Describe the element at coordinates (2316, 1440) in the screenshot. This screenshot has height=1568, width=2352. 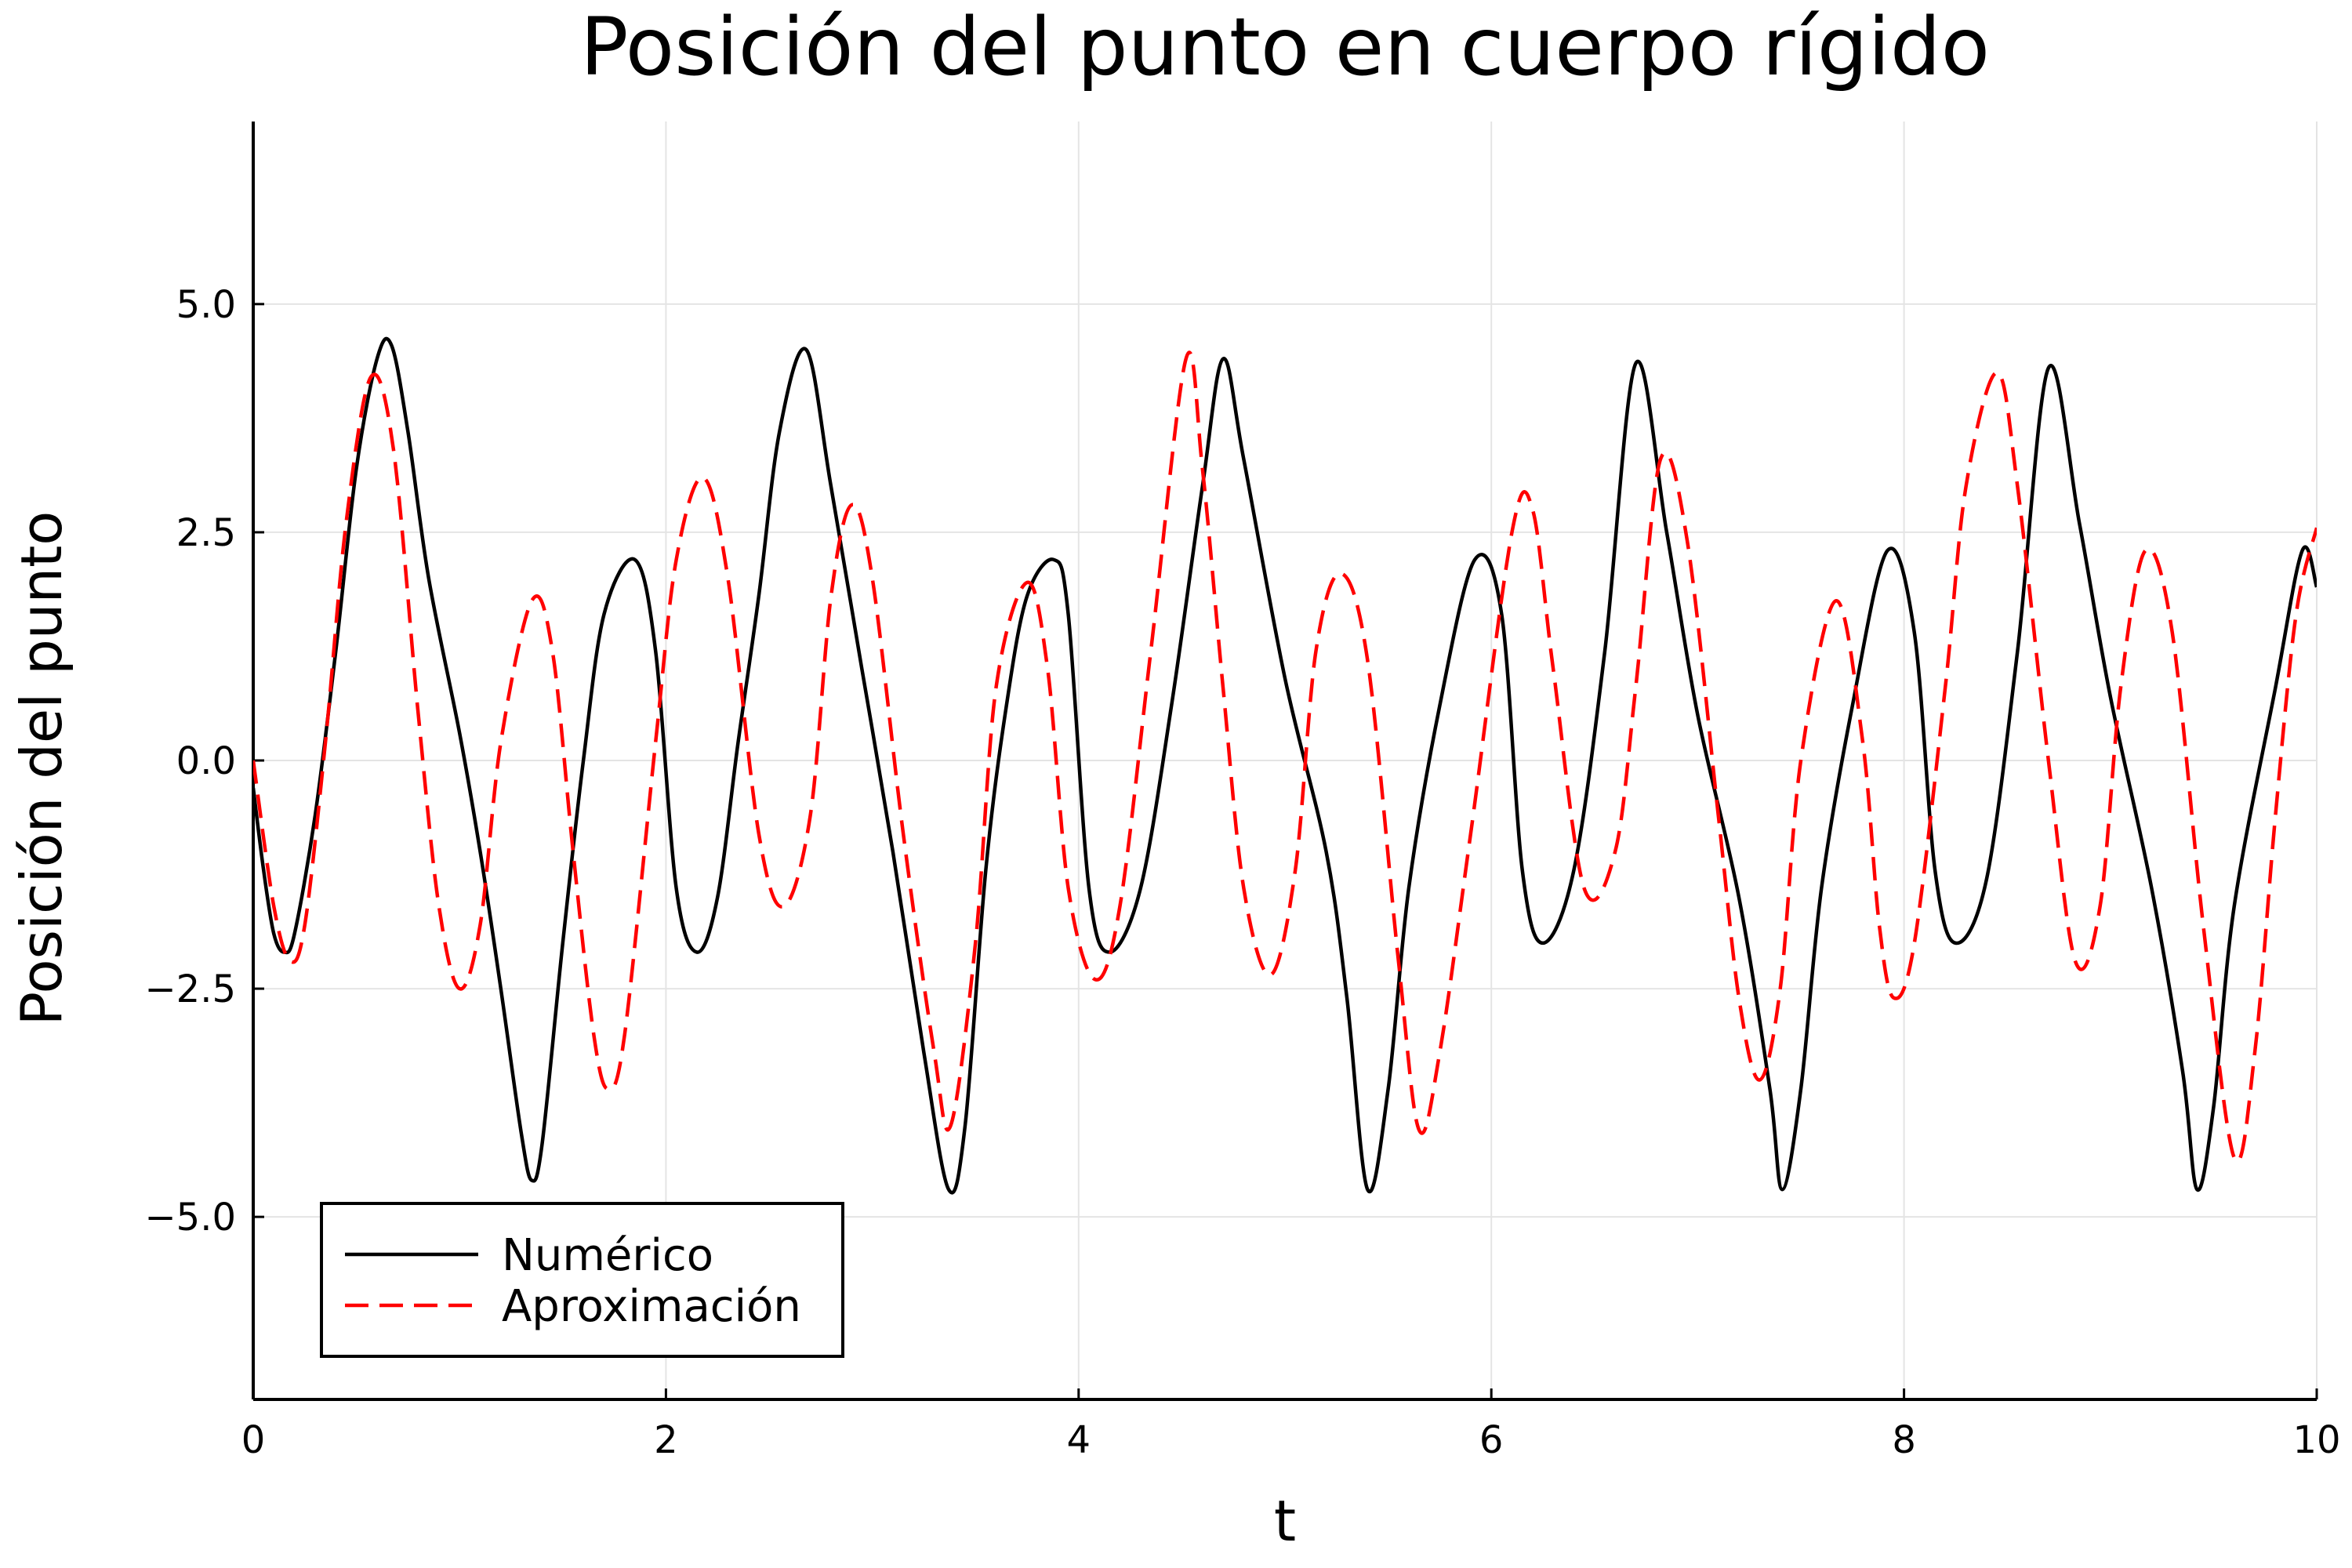
I see `x-tick-label-5: 10` at that location.